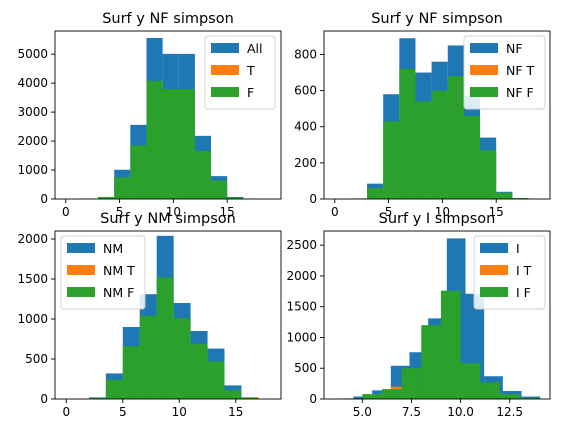 This screenshot has width=561, height=433. Describe the element at coordinates (520, 70) in the screenshot. I see `legend-label: NF T` at that location.